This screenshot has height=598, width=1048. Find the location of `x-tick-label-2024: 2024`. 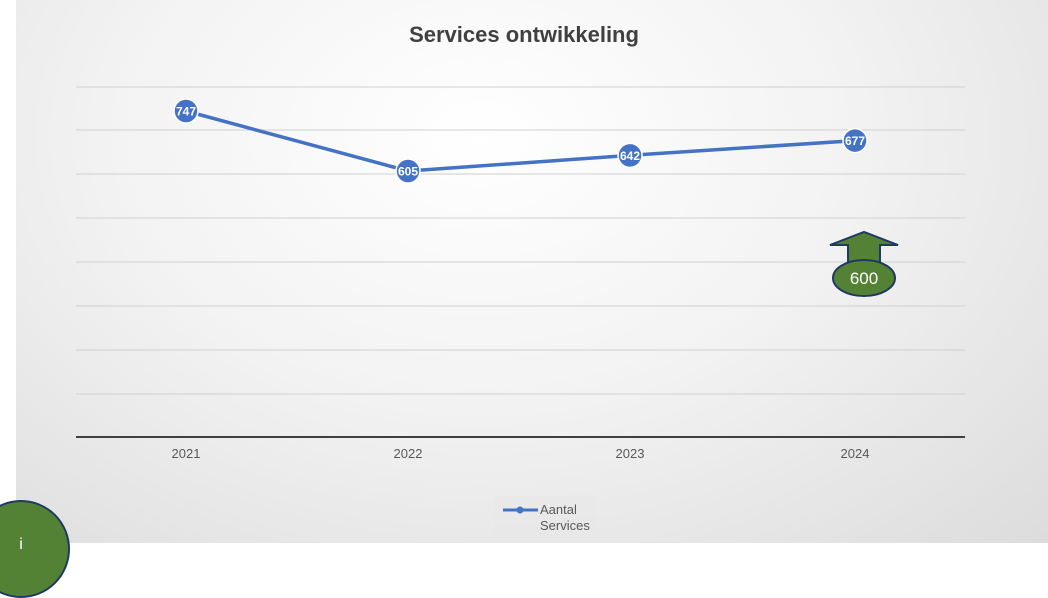

x-tick-label-2024: 2024 is located at coordinates (855, 453).